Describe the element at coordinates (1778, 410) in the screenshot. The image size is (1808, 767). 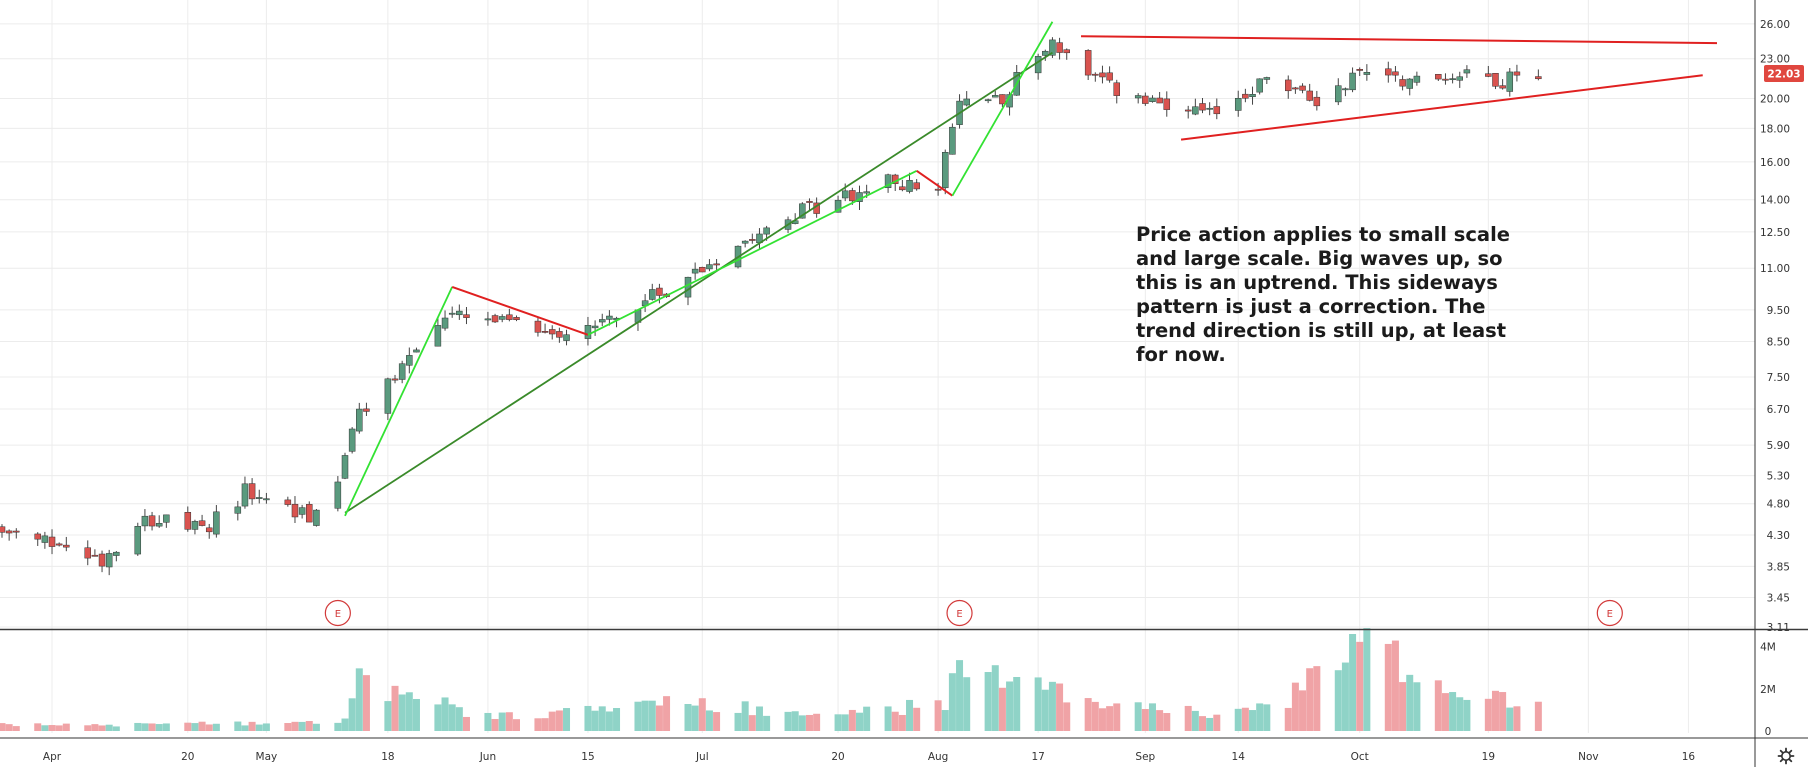
I see `price-tick-label: 6.70` at that location.